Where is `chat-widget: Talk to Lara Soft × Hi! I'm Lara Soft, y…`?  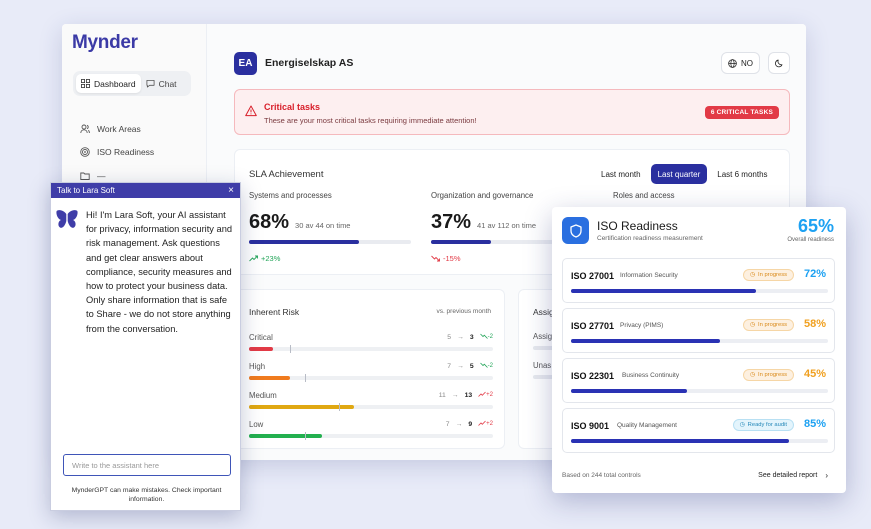
chat-widget: Talk to Lara Soft × Hi! I'm Lara Soft, y… is located at coordinates (145, 346).